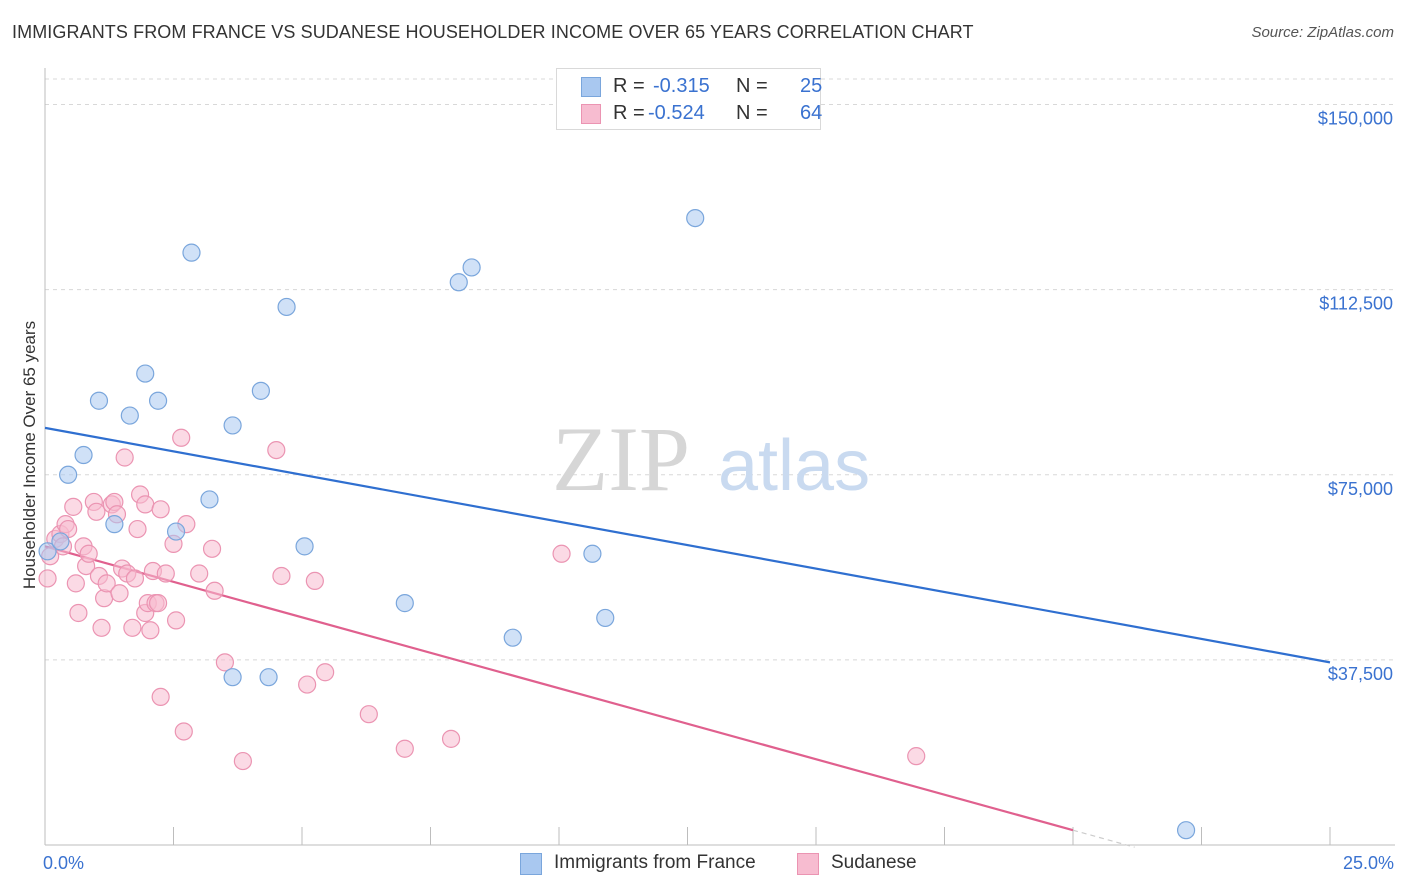 The height and width of the screenshot is (892, 1406). Describe the element at coordinates (1368, 863) in the screenshot. I see `x-tick-label-max: 25.0%` at that location.